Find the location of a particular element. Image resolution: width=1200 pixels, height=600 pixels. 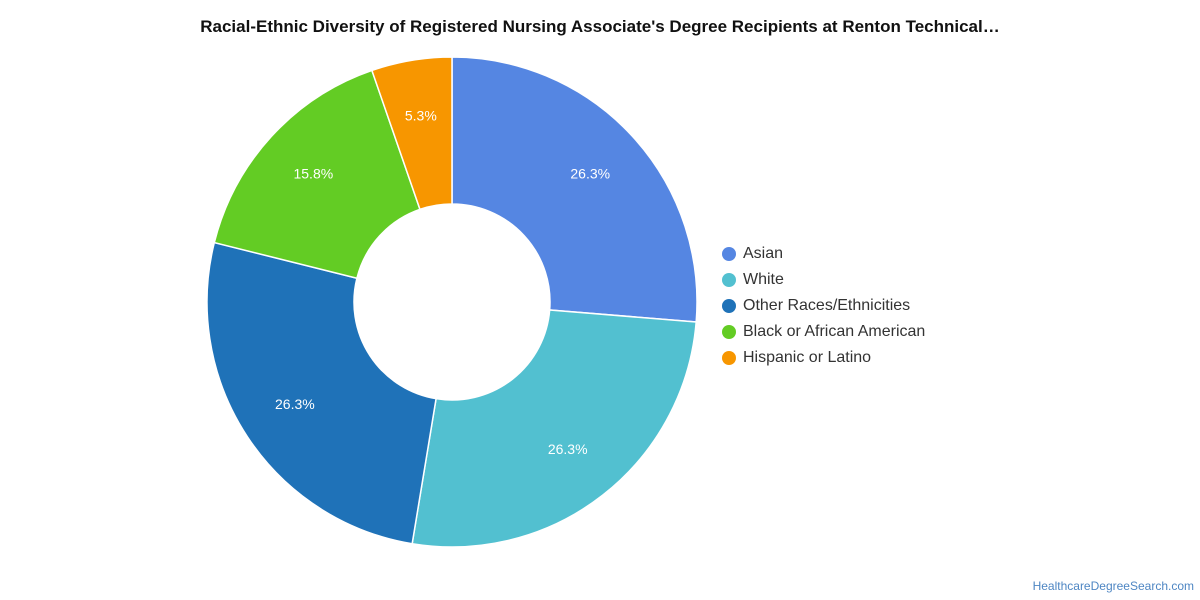

slice-label: 5.3% is located at coordinates (421, 115).